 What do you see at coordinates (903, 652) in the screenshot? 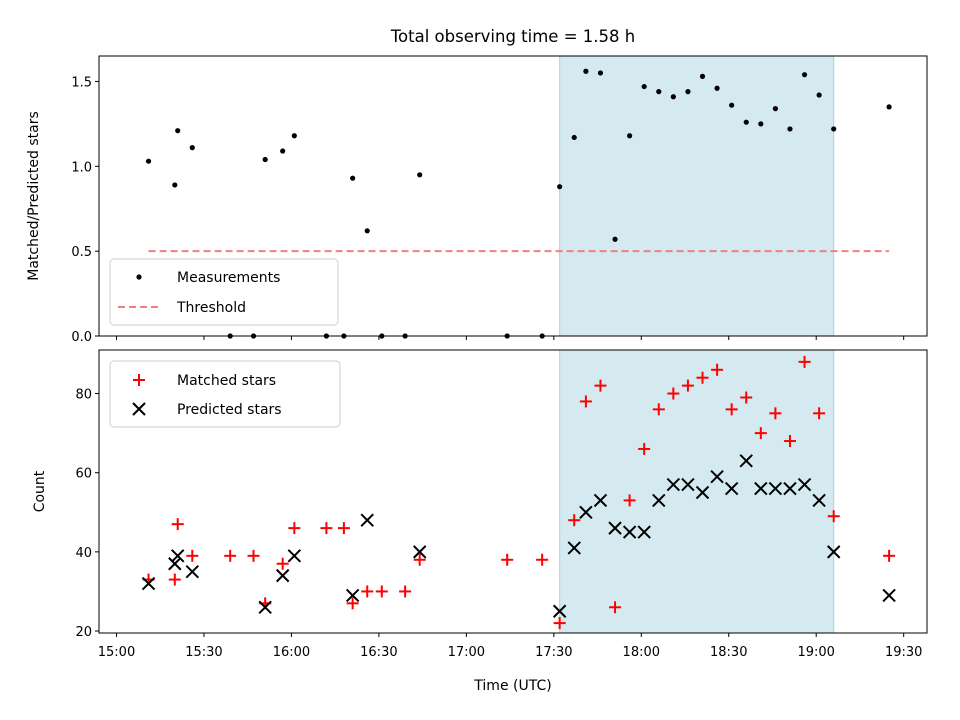
I see `x-tick-label: 19:30` at bounding box center [903, 652].